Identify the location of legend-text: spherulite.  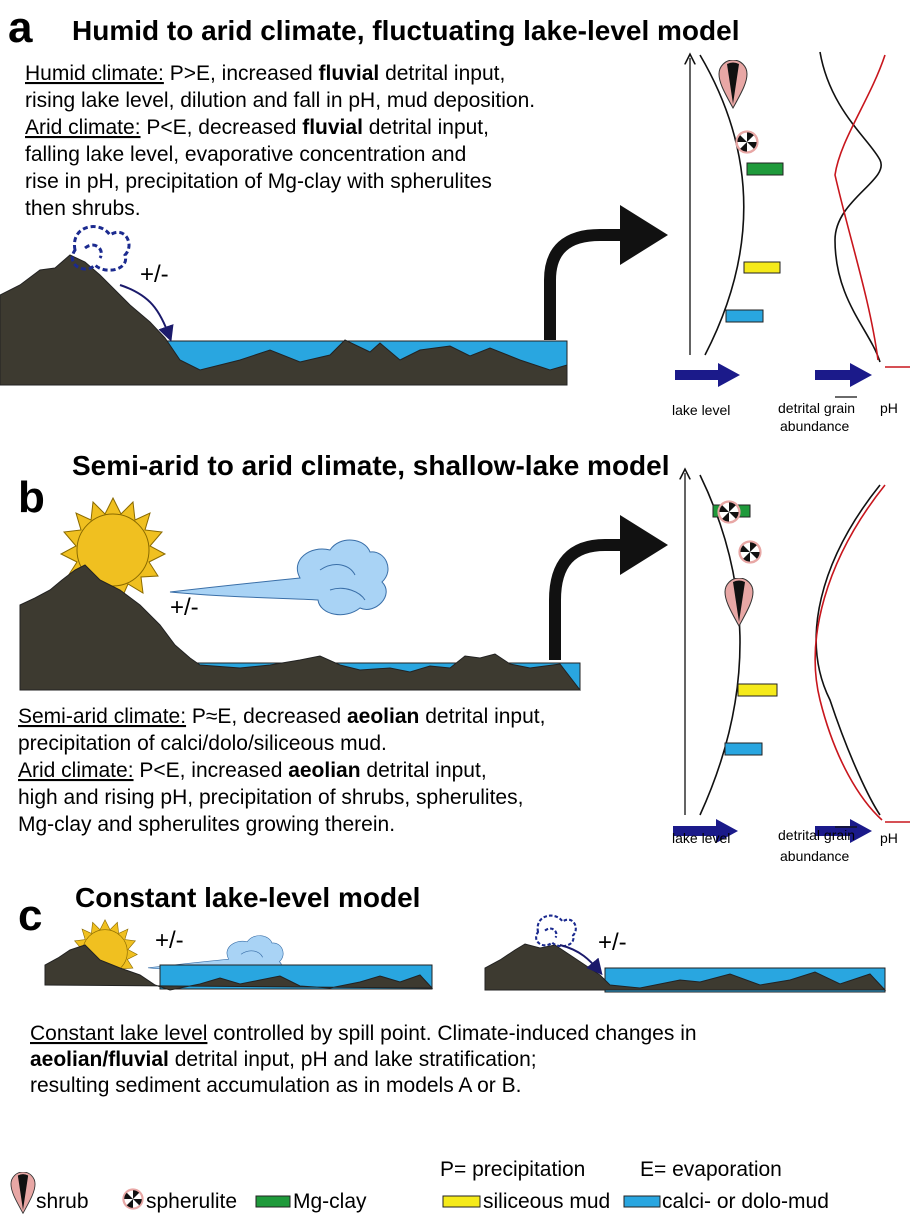
(191, 1201).